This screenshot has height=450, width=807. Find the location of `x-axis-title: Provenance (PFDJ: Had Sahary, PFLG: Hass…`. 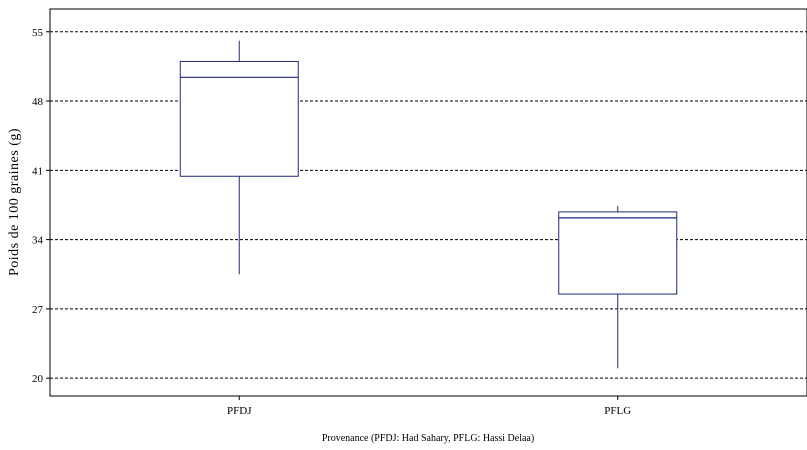

x-axis-title: Provenance (PFDJ: Had Sahary, PFLG: Hass… is located at coordinates (428, 438).